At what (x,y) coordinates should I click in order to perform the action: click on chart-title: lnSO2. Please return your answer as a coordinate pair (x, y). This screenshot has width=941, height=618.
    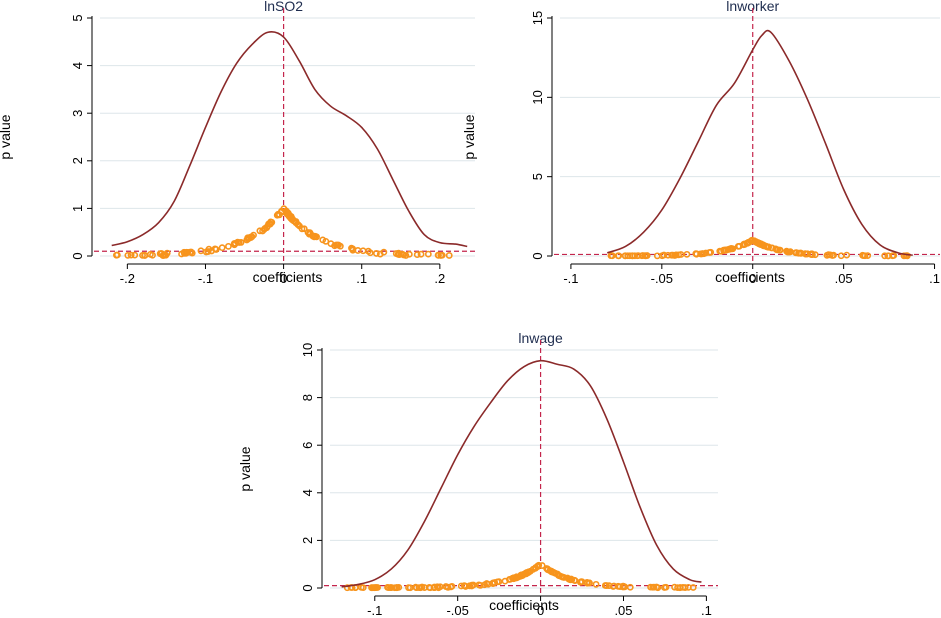
    Looking at the image, I should click on (283, 7).